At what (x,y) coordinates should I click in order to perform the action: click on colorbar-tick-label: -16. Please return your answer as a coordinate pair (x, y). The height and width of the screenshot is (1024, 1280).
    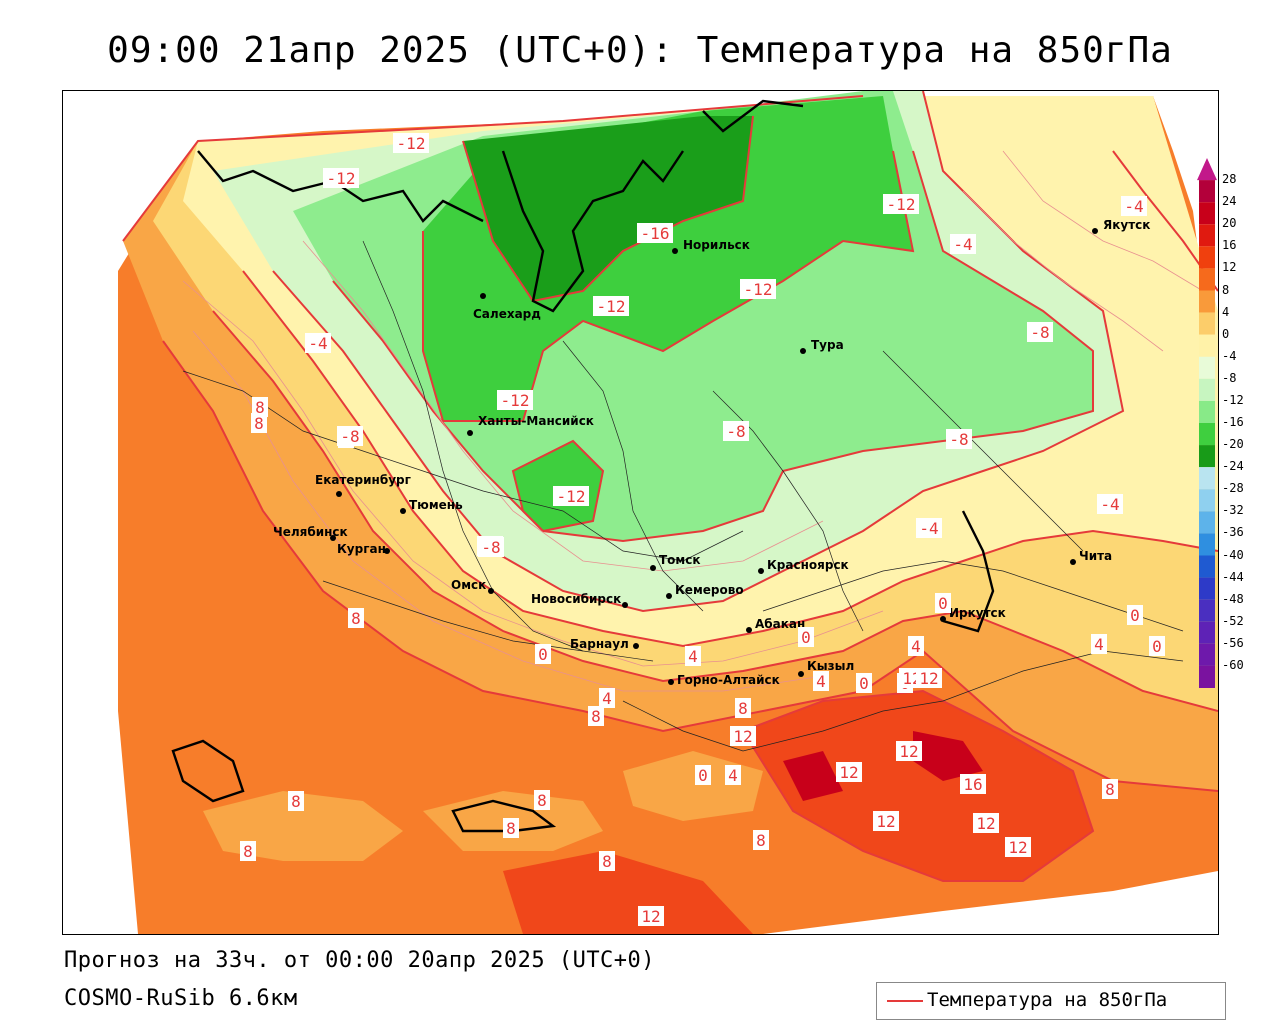
    Looking at the image, I should click on (1233, 422).